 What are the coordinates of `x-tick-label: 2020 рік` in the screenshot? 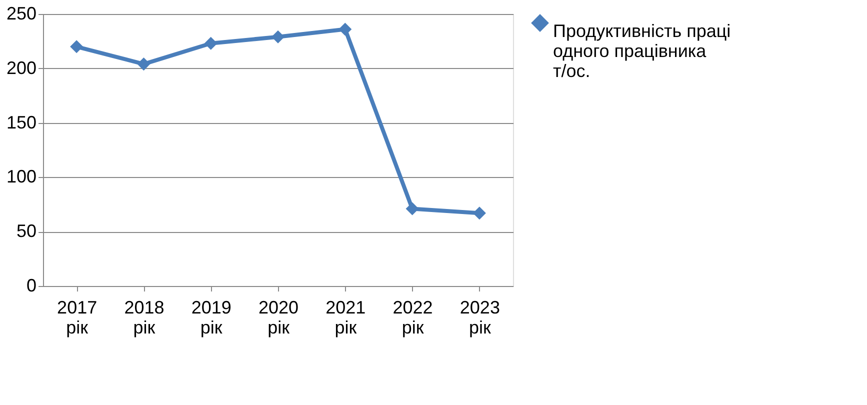 It's located at (278, 318).